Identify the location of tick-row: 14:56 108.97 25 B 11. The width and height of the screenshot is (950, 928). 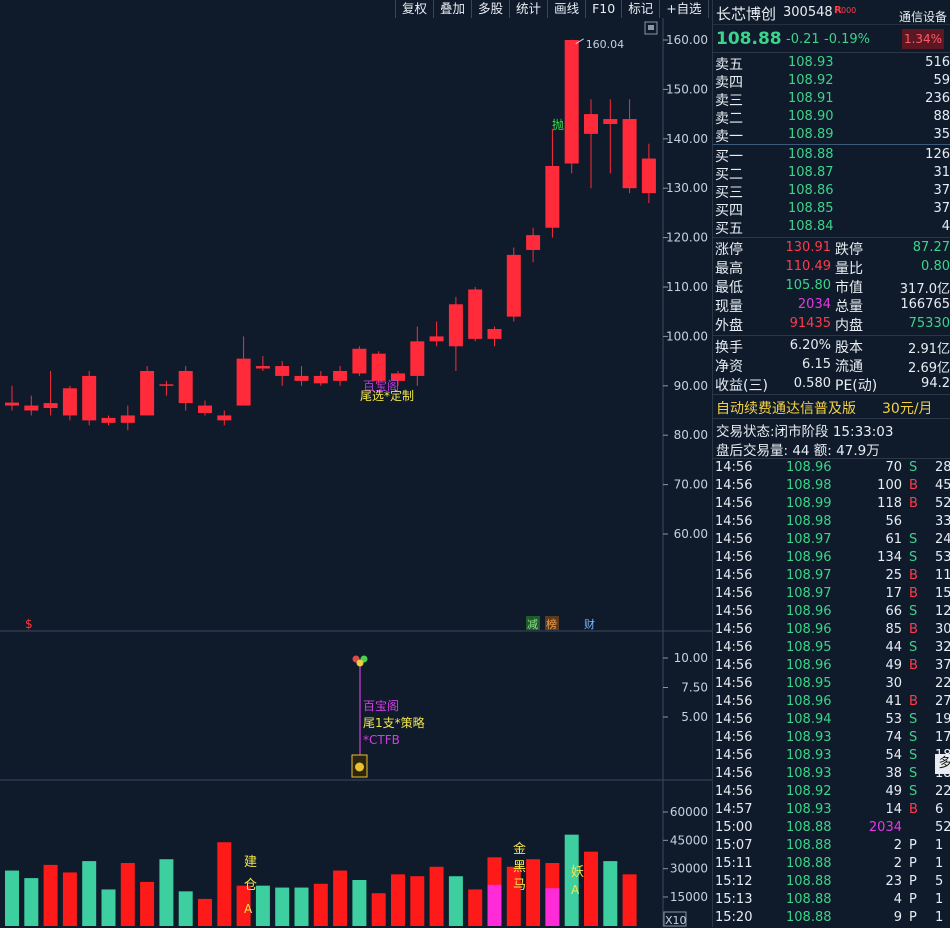
(831, 577).